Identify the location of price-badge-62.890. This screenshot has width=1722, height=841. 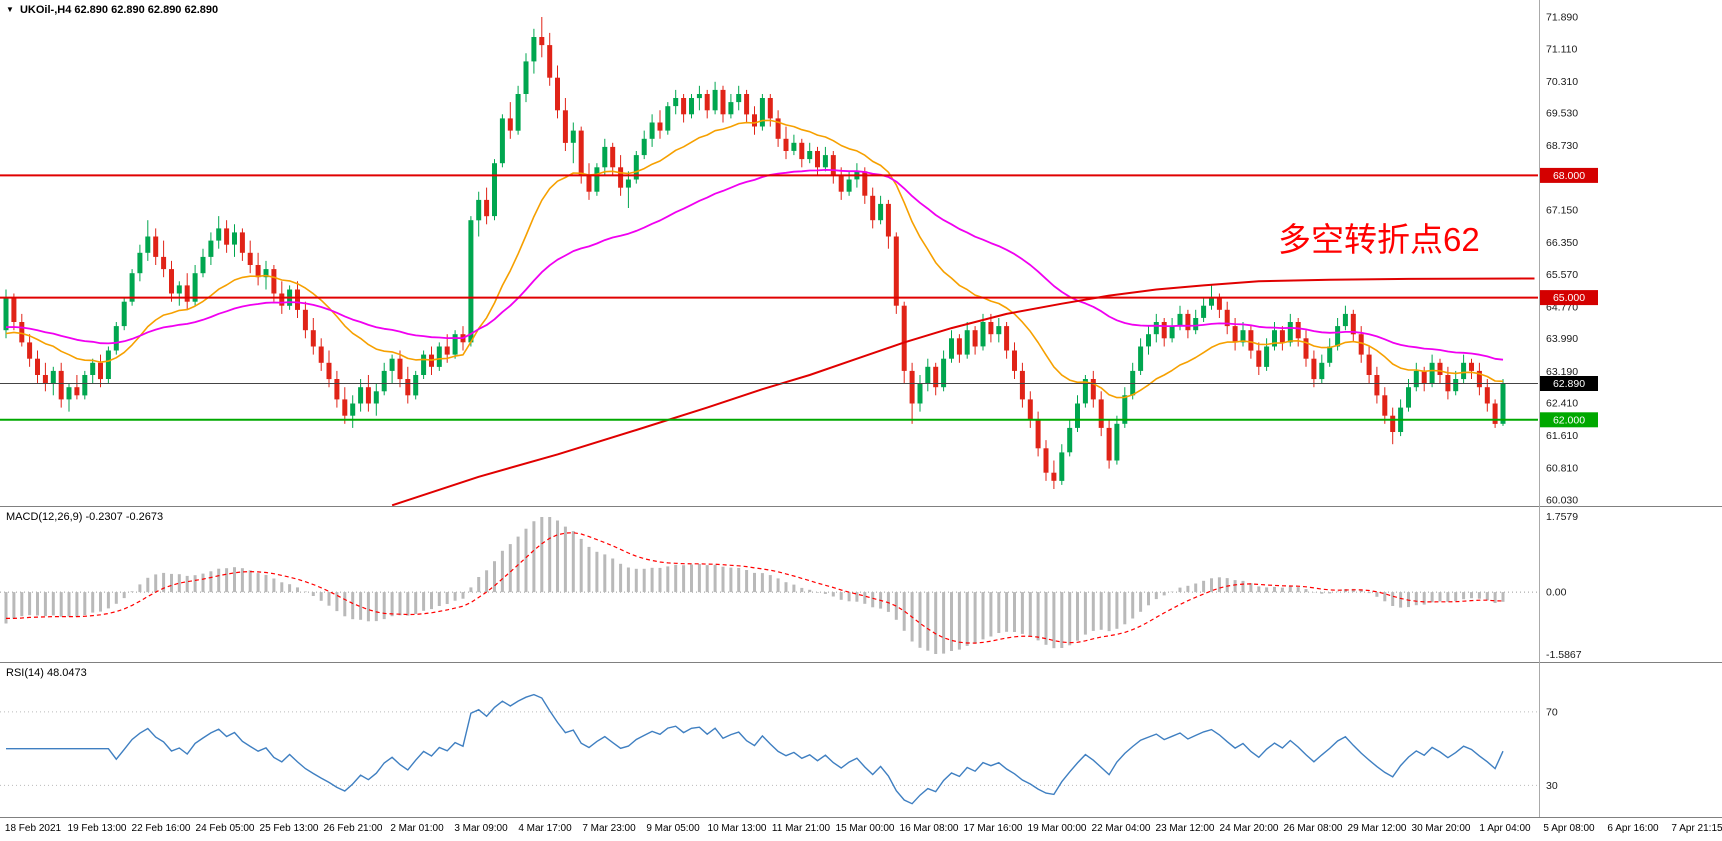
(1569, 383).